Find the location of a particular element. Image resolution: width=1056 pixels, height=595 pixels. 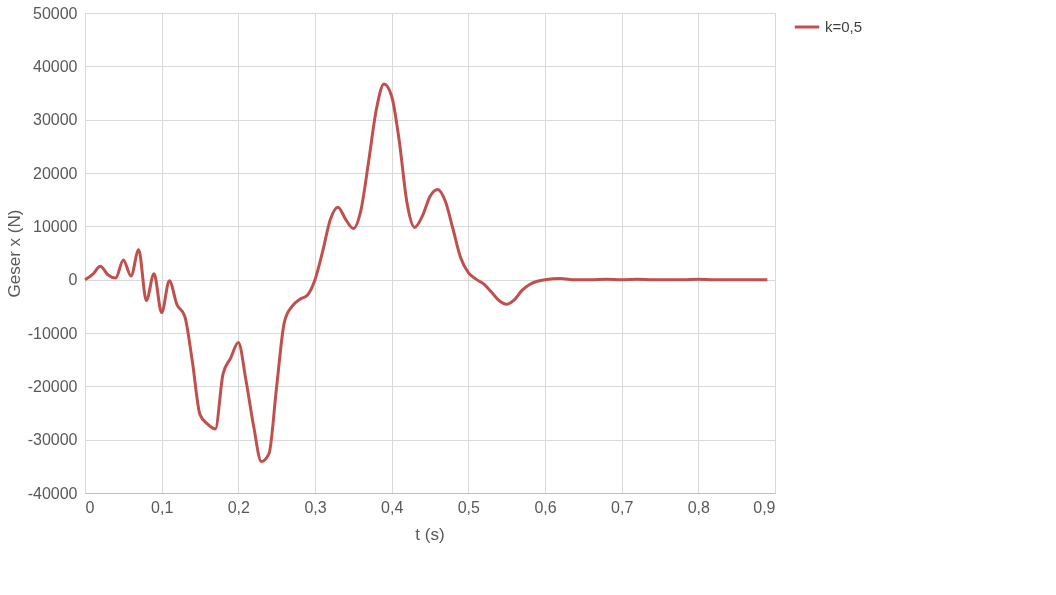

y-axis-title: Geser x (N) is located at coordinates (14, 253).